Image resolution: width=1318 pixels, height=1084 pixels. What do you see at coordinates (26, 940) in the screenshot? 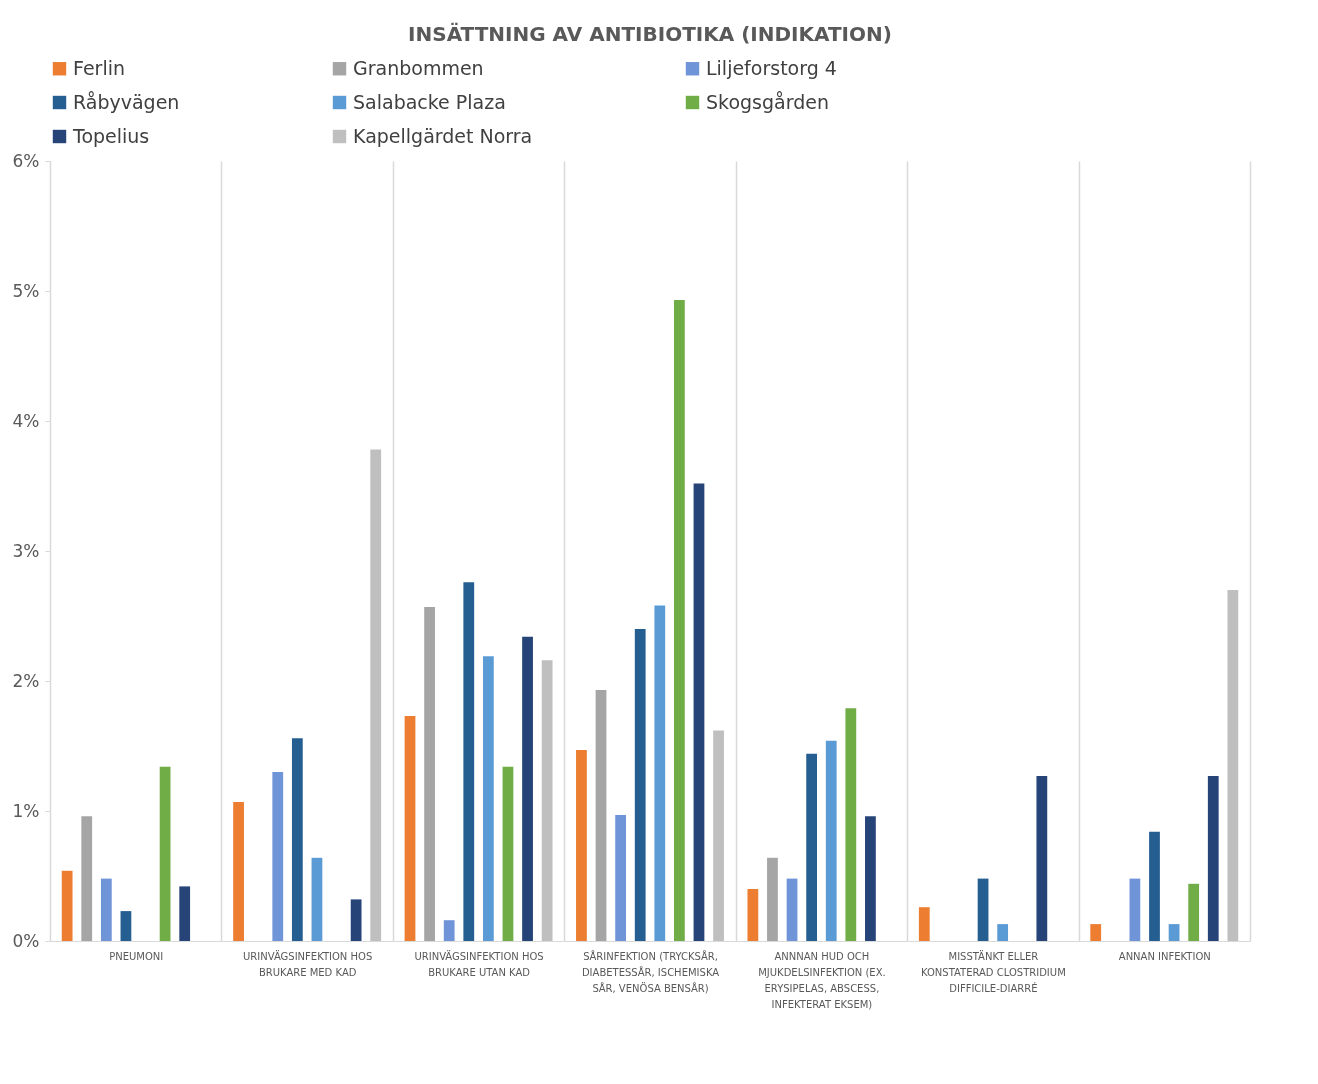
I see `y-tick-label: 0%` at bounding box center [26, 940].